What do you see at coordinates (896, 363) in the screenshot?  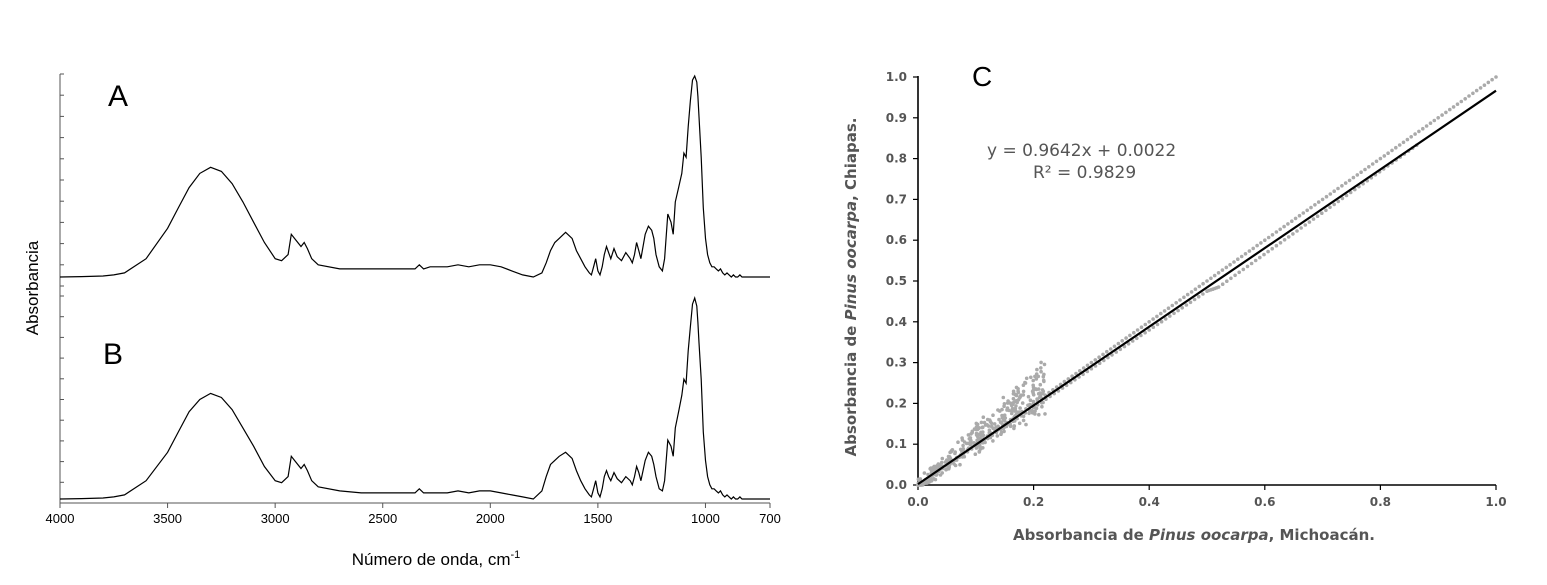 I see `scatter-y-tick-label: 0.3` at bounding box center [896, 363].